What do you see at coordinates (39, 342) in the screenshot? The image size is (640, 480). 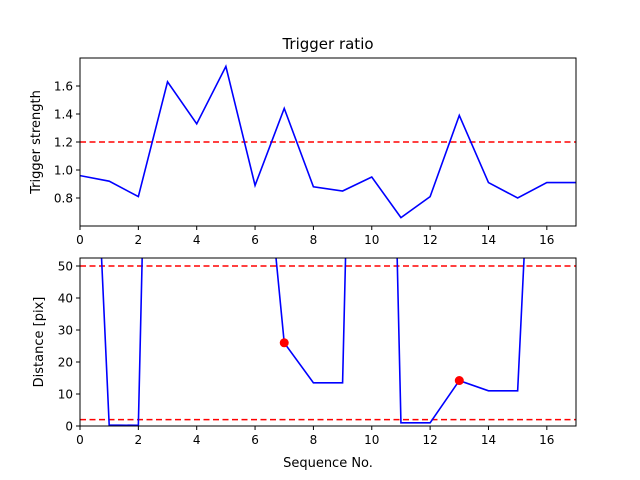 I see `y-axis-label: Distance [pix]` at bounding box center [39, 342].